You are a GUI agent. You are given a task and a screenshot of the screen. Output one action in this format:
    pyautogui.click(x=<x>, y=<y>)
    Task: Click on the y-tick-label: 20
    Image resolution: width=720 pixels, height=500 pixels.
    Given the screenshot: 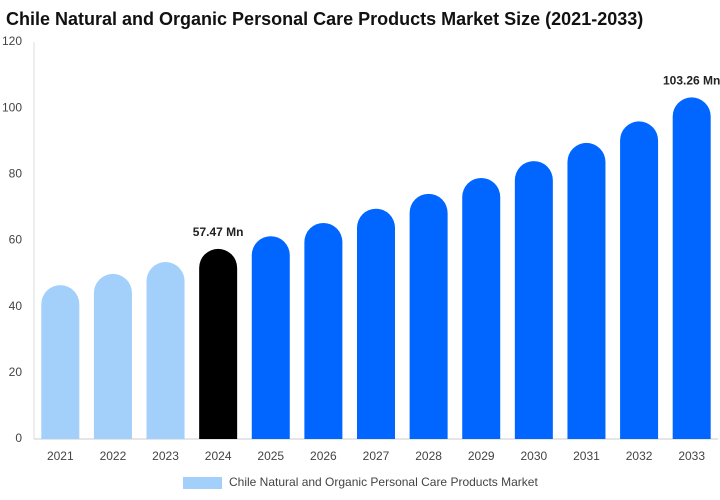 What is the action you would take?
    pyautogui.click(x=16, y=372)
    